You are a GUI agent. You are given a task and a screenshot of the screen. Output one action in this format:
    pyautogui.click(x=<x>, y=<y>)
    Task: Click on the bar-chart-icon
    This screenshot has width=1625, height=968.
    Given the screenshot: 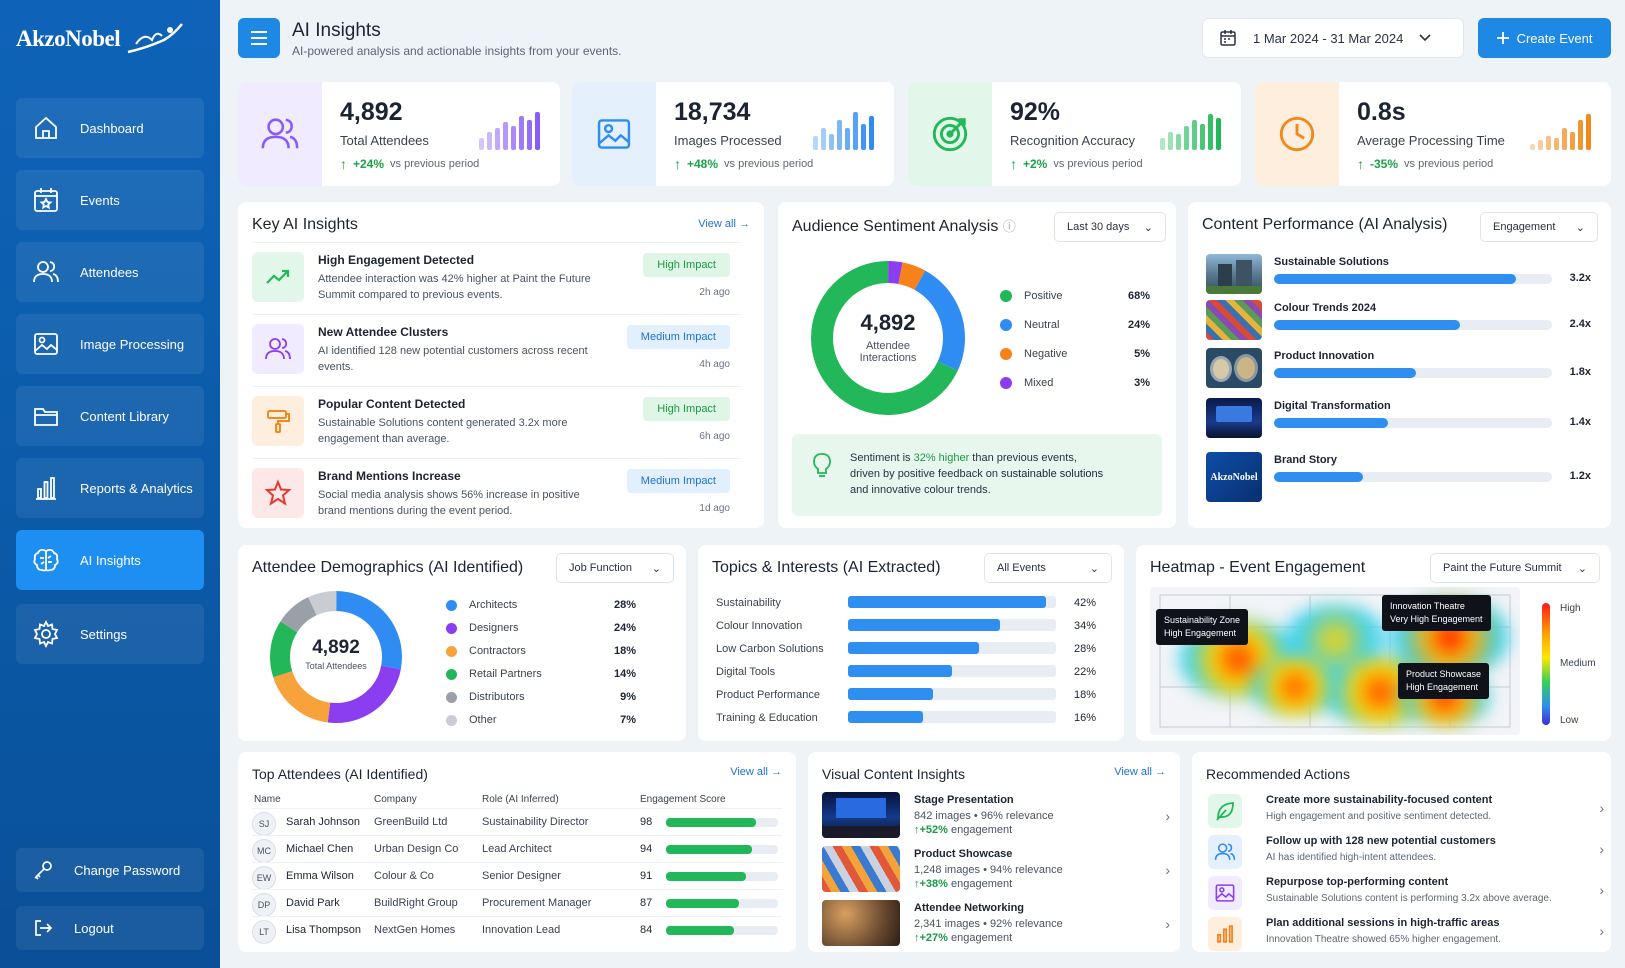 What is the action you would take?
    pyautogui.click(x=1225, y=934)
    